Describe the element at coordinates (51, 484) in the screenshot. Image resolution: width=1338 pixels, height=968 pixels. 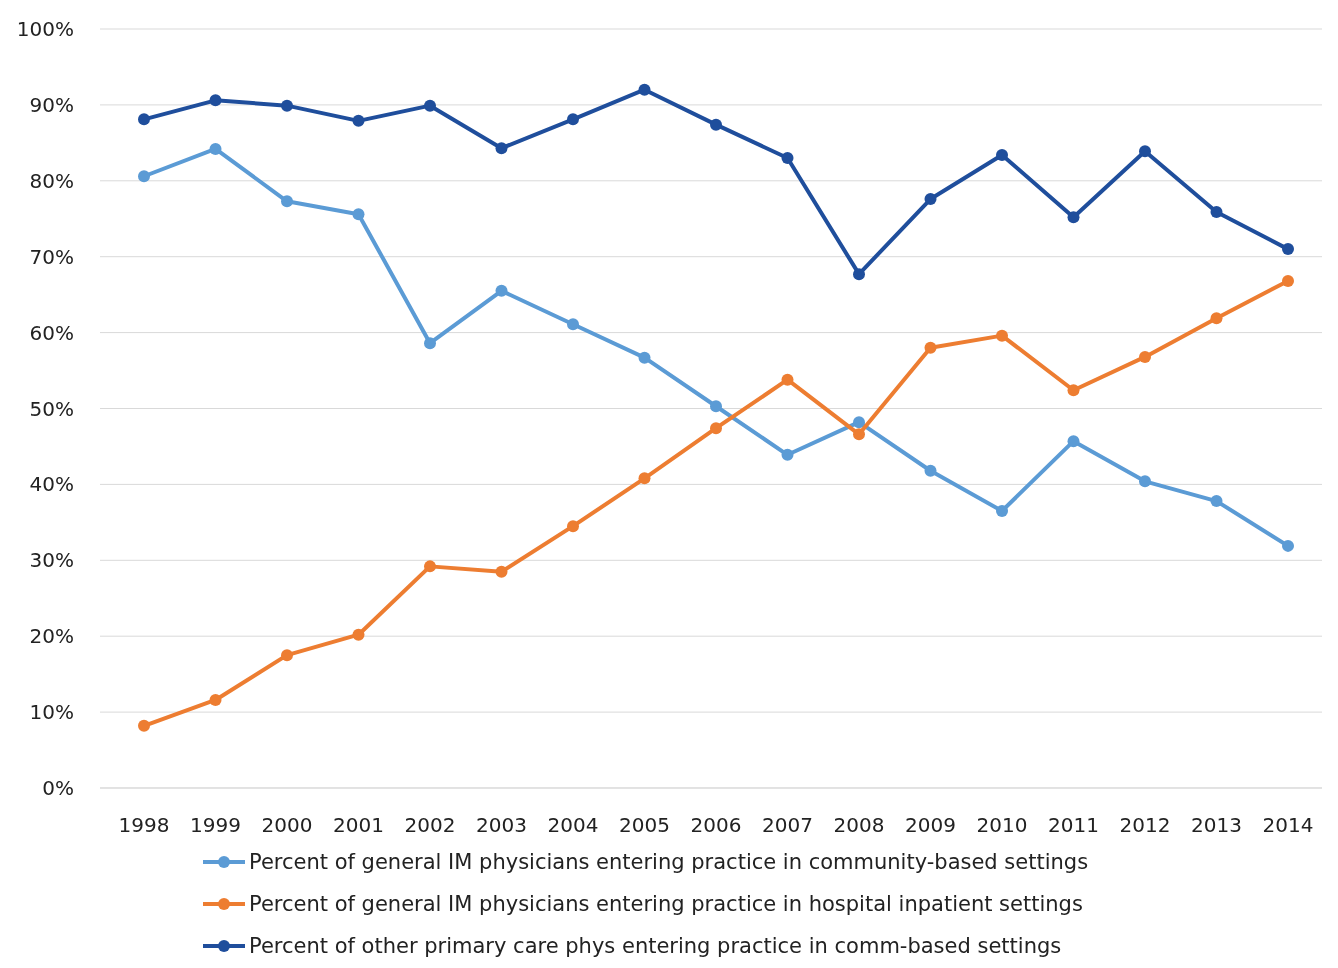
I see `y-tick-label: 40%` at that location.